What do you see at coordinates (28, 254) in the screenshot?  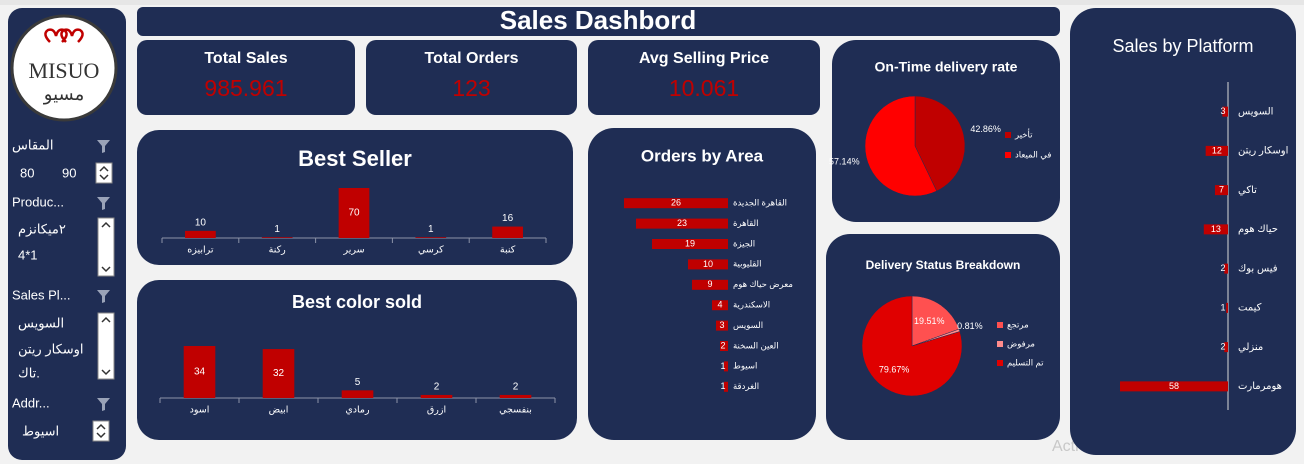 I see `slicer-item: 4*1` at bounding box center [28, 254].